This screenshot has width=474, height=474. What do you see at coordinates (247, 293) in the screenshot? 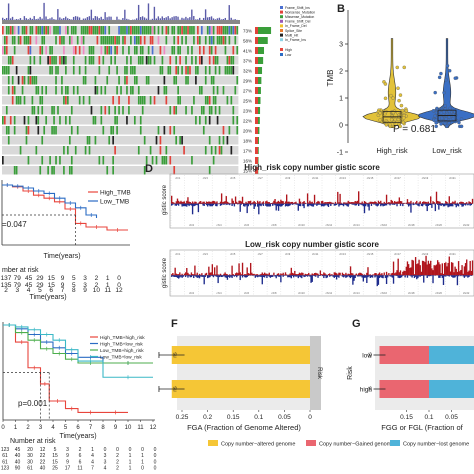
I see `gistic-chromosome-label: chr6` at bounding box center [247, 293].